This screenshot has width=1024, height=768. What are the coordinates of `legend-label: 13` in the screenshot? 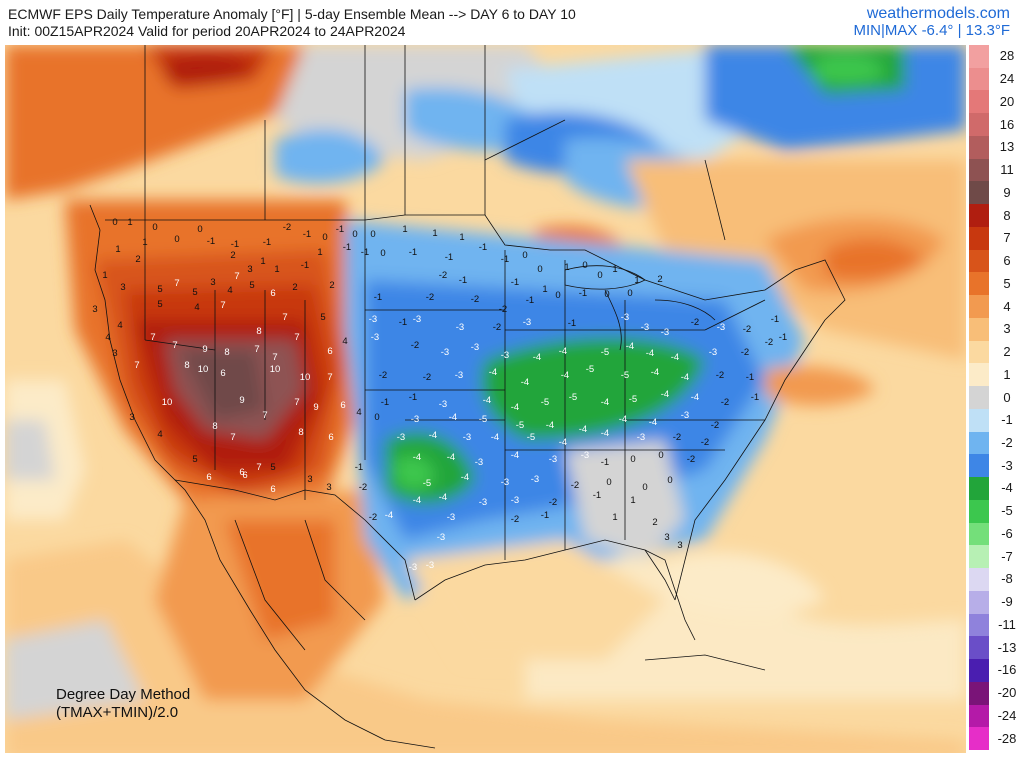 It's located at (1007, 147).